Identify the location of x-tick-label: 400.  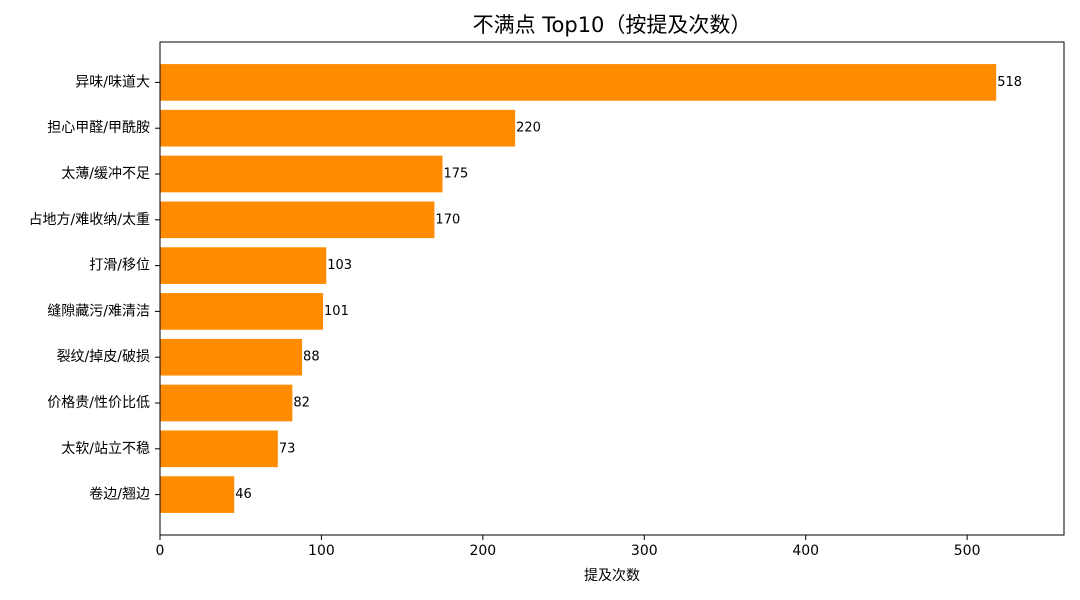
(805, 551).